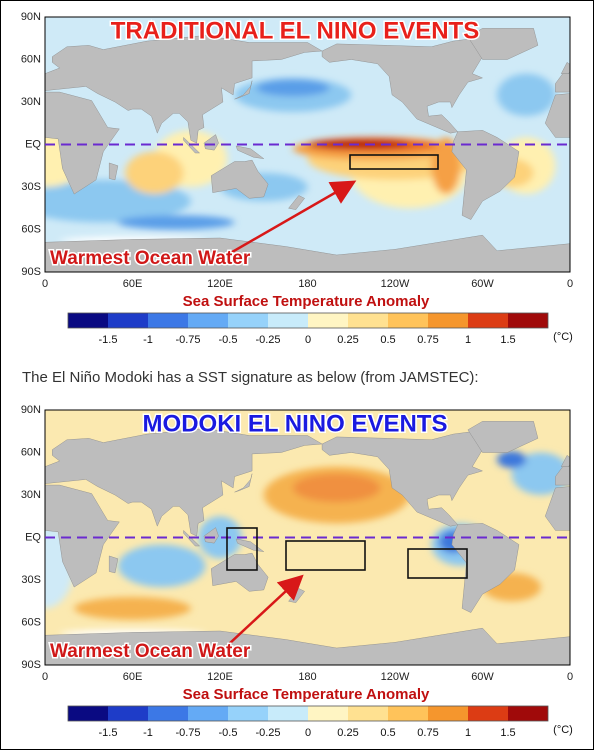 This screenshot has width=594, height=750. I want to click on map-title: TRADITIONAL EL NINO EVENTS, so click(295, 30).